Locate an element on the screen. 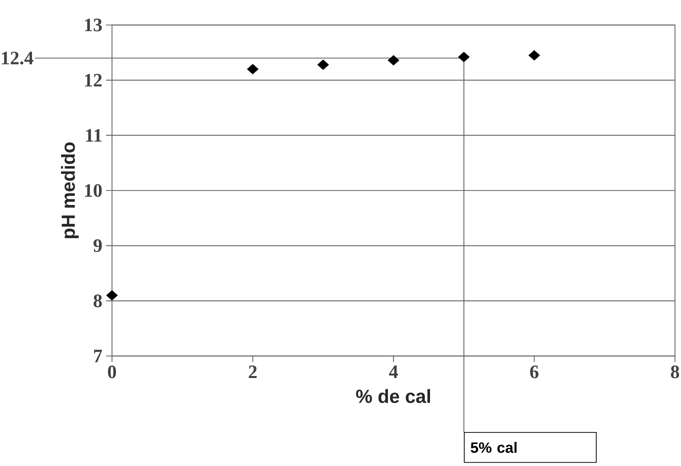  ref-line-label: 5% cal is located at coordinates (493, 447).